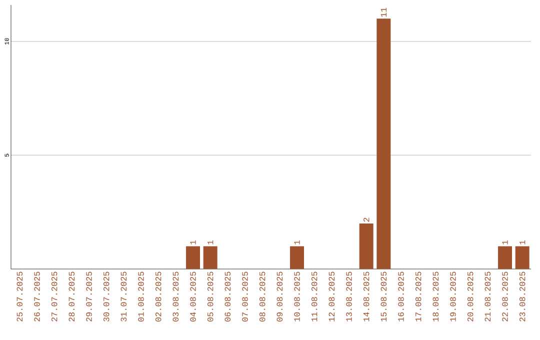 The width and height of the screenshot is (540, 340). What do you see at coordinates (37, 297) in the screenshot?
I see `x-tick-label: 26.07.2025` at bounding box center [37, 297].